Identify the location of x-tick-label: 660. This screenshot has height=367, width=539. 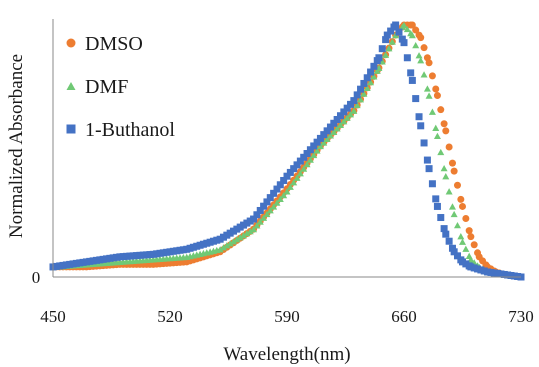
(404, 316).